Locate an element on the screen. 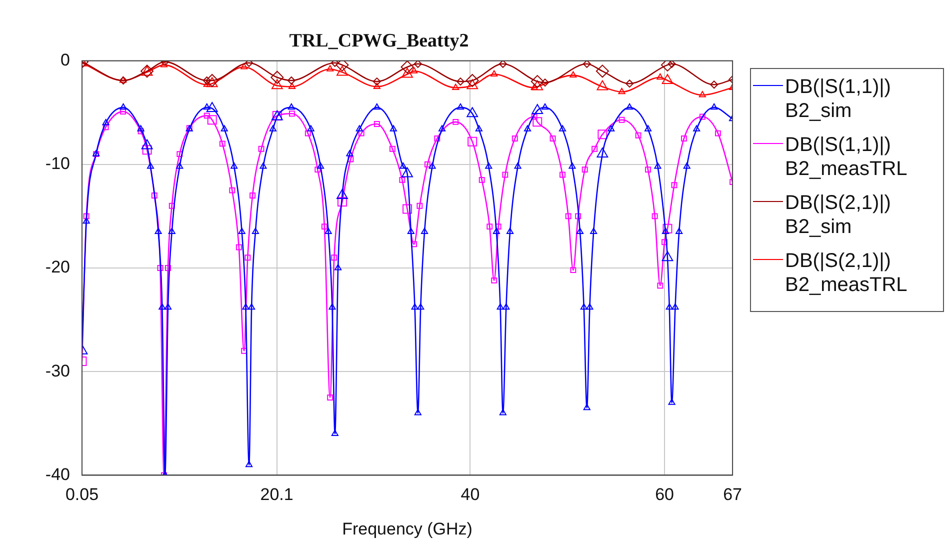 The width and height of the screenshot is (946, 554). y-tick-label: -40 is located at coordinates (57, 474).